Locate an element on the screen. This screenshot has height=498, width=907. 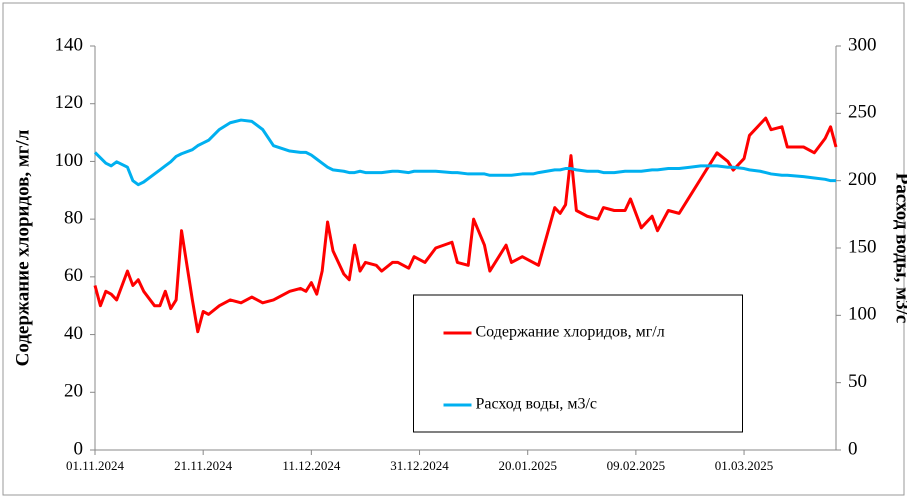
y2-tick-label: 150 is located at coordinates (862, 246).